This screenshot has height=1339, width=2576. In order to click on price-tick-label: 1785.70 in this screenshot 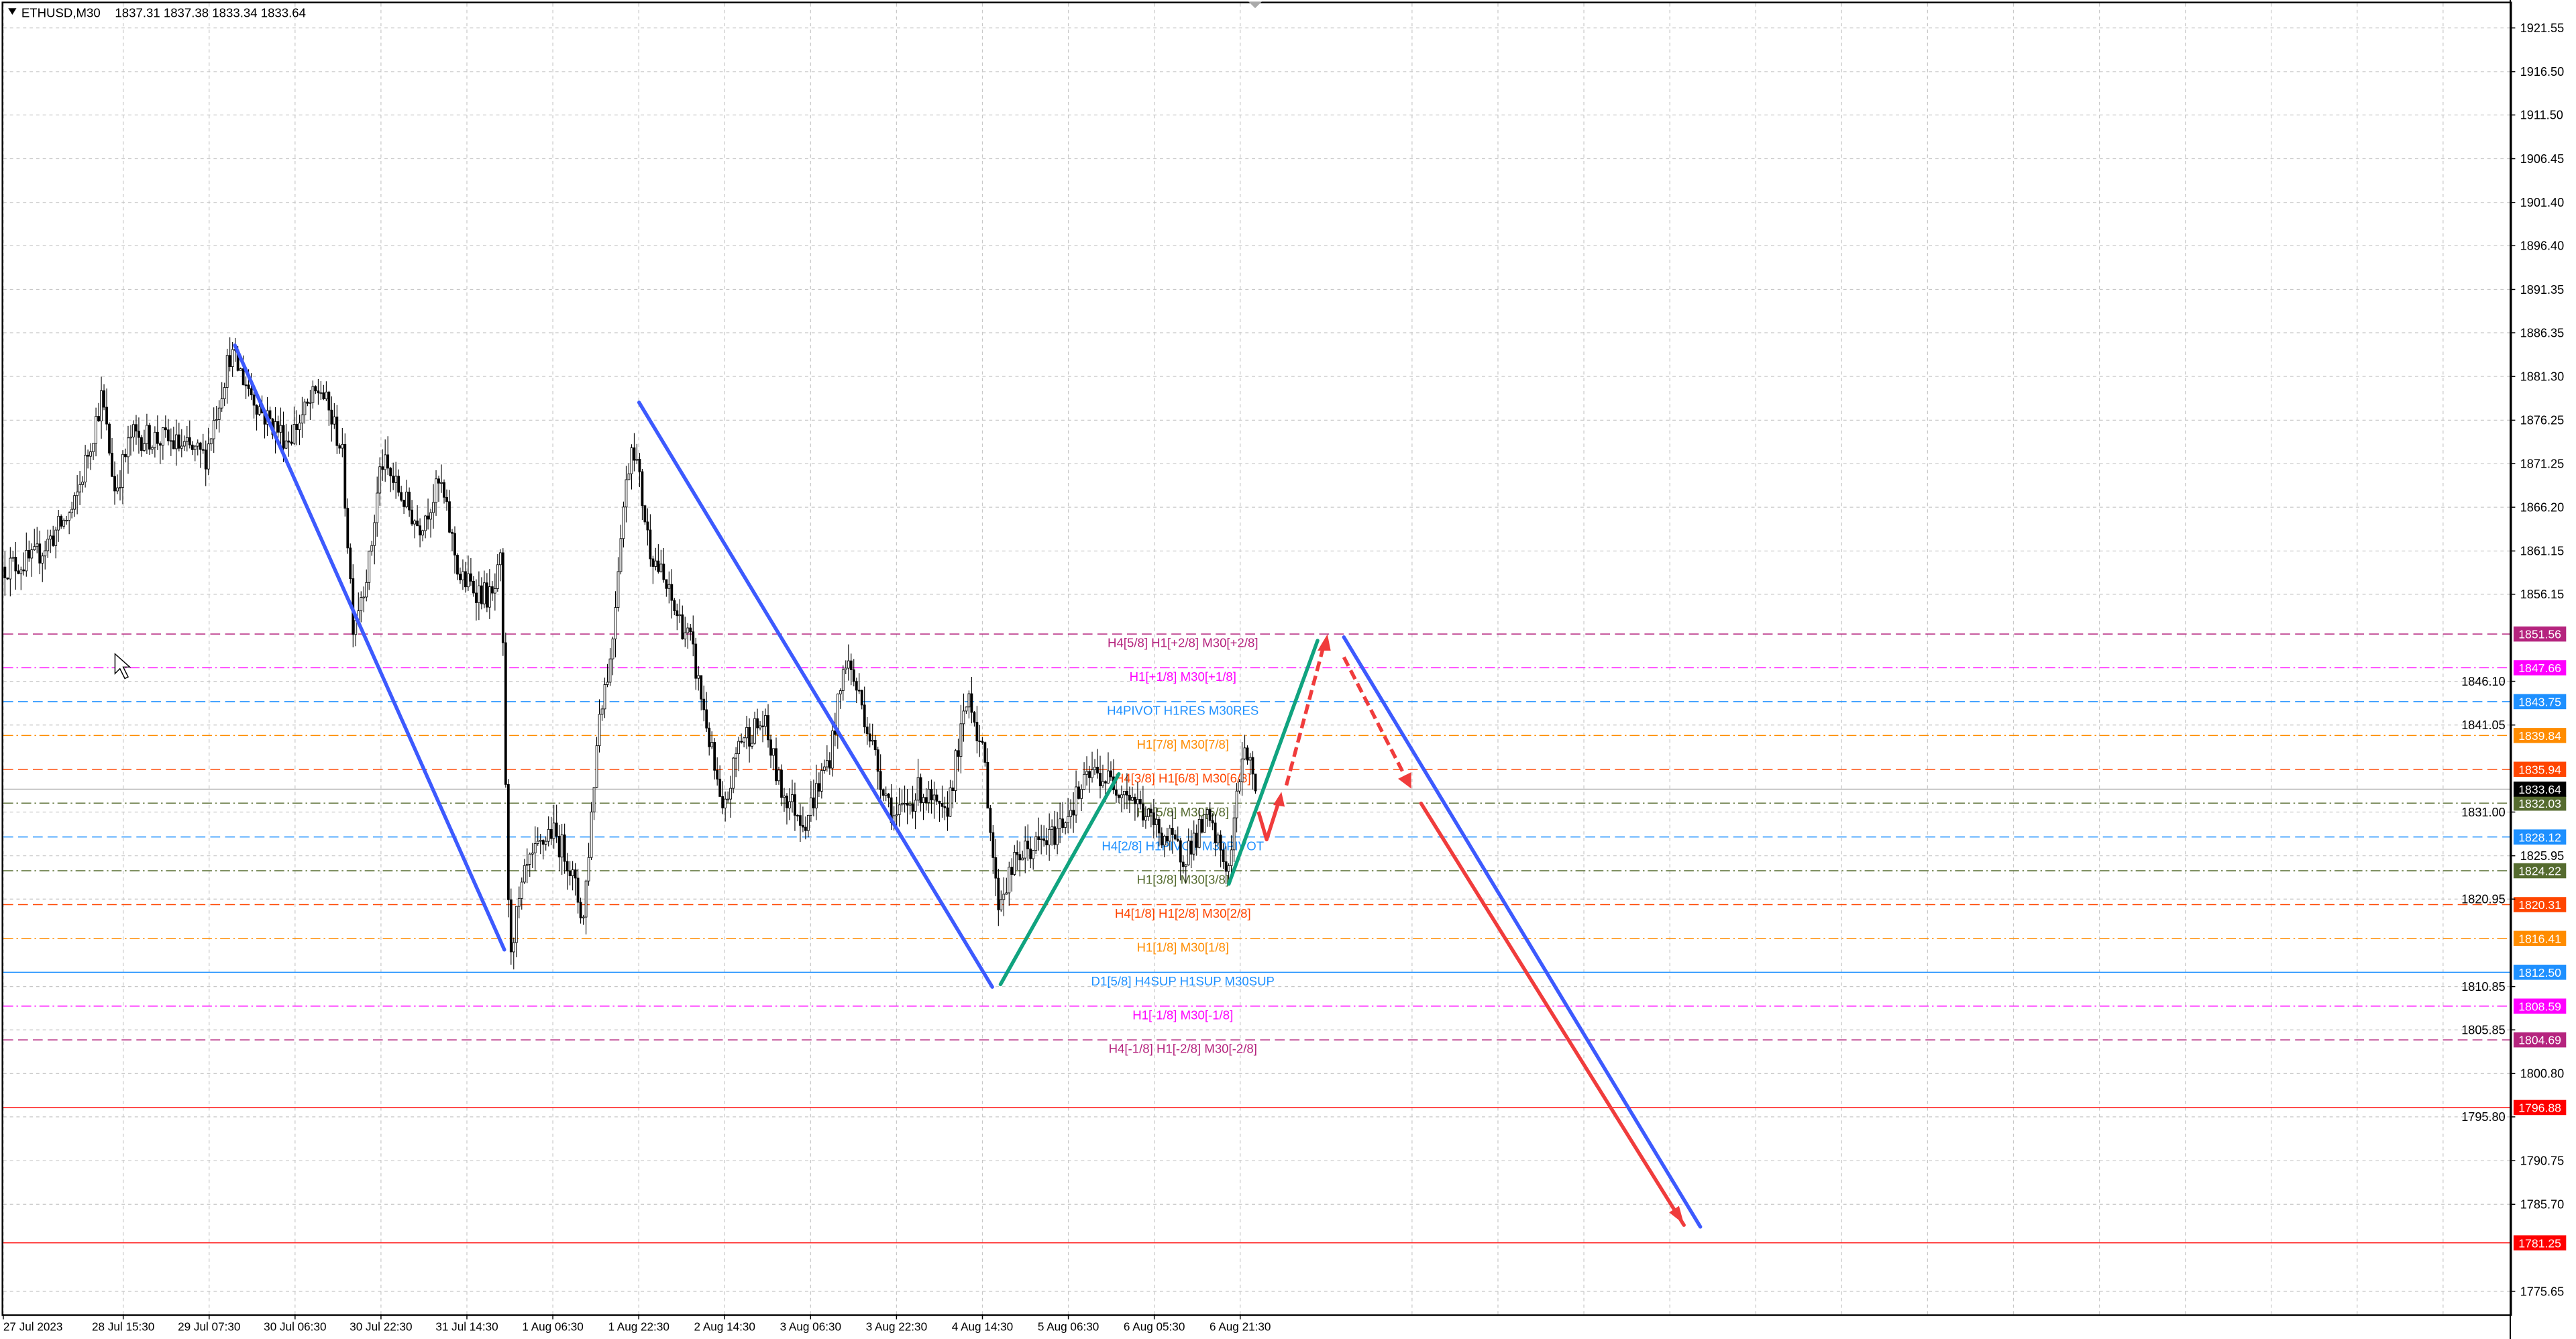, I will do `click(2542, 1205)`.